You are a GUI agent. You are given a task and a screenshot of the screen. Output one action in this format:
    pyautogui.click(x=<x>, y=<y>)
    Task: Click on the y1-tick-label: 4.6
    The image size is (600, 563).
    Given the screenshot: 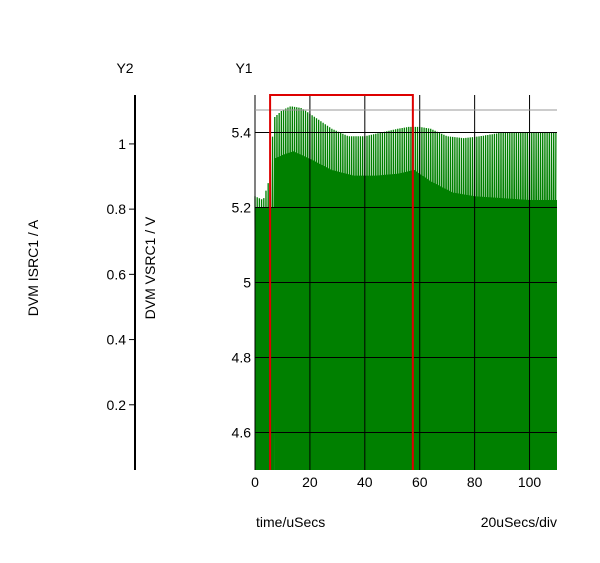 What is the action you would take?
    pyautogui.click(x=242, y=433)
    